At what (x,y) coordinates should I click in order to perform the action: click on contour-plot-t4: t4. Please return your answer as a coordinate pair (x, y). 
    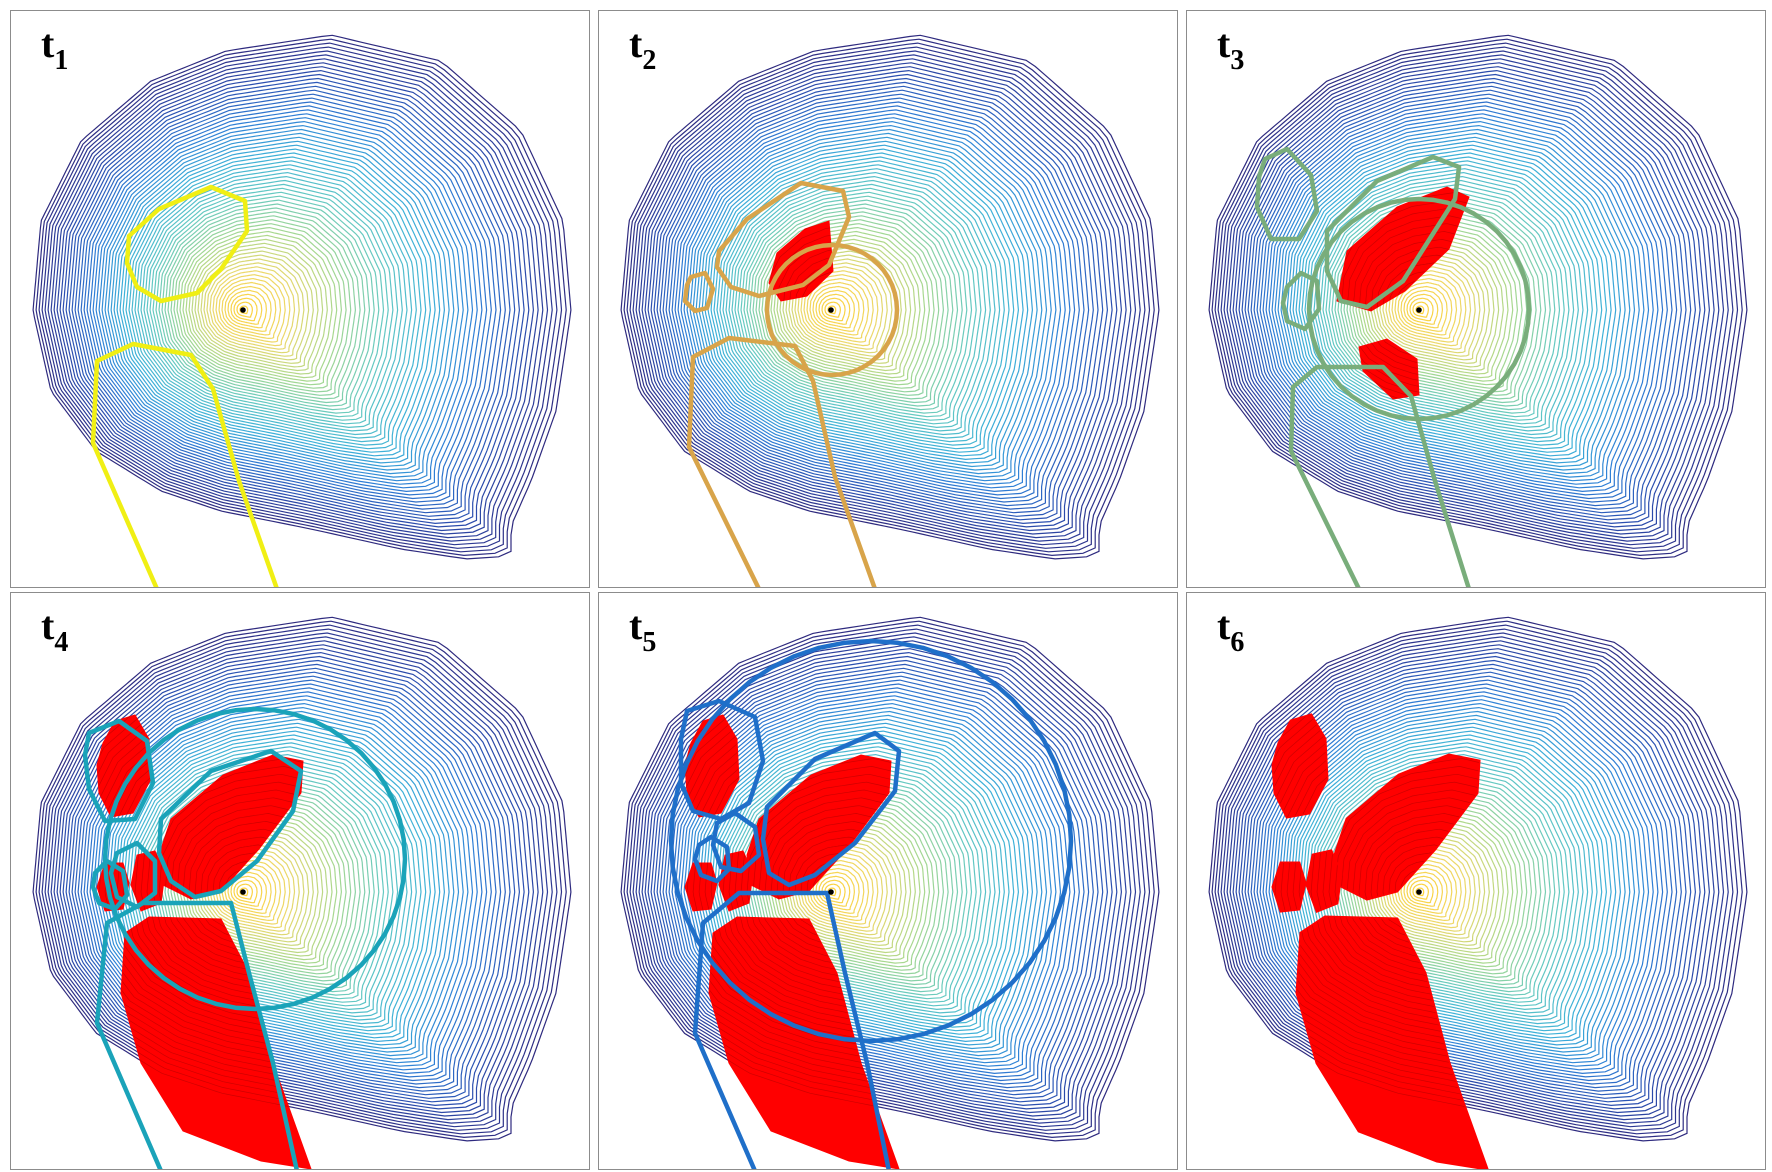
    Looking at the image, I should click on (302, 886).